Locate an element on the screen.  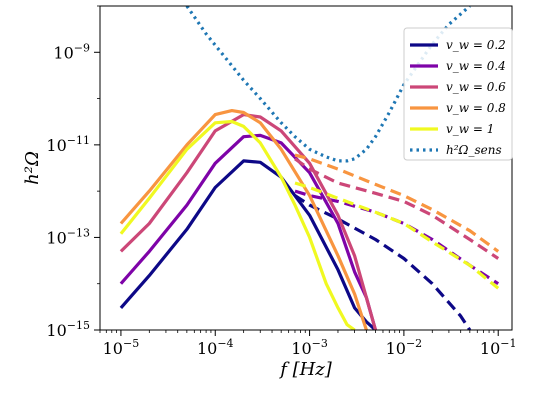
legend-label-1: v_w = 0.2 is located at coordinates (476, 45).